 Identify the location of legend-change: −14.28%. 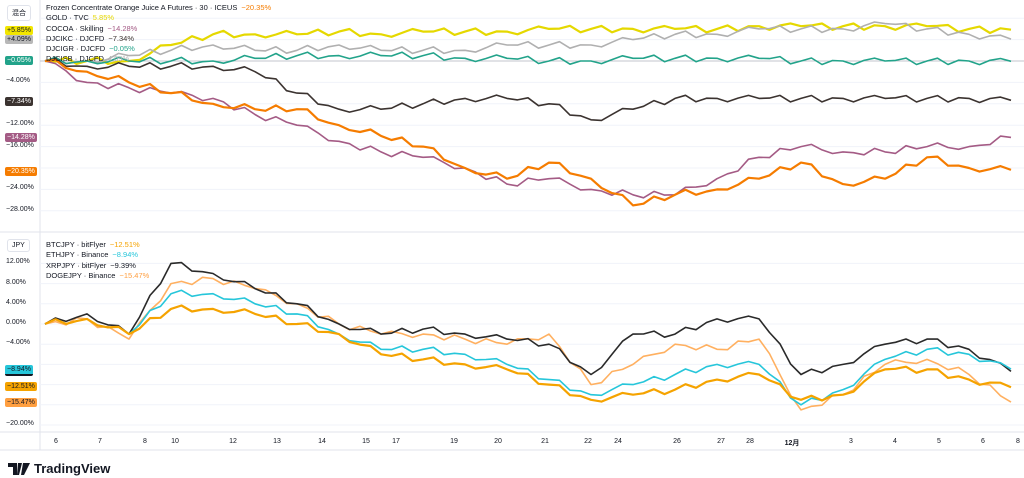
(122, 28).